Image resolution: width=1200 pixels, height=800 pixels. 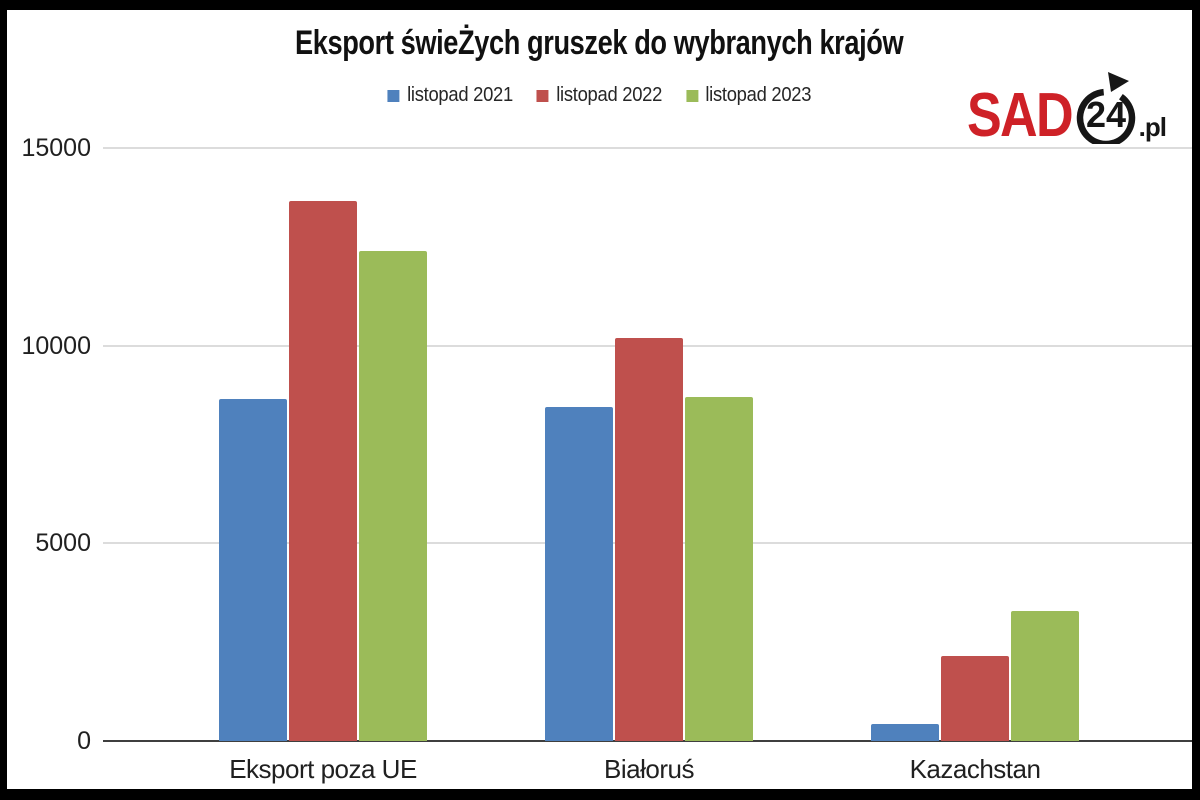 I want to click on chart-legend: listopad 2021 listopad 2022 listopad 2023, so click(x=599, y=95).